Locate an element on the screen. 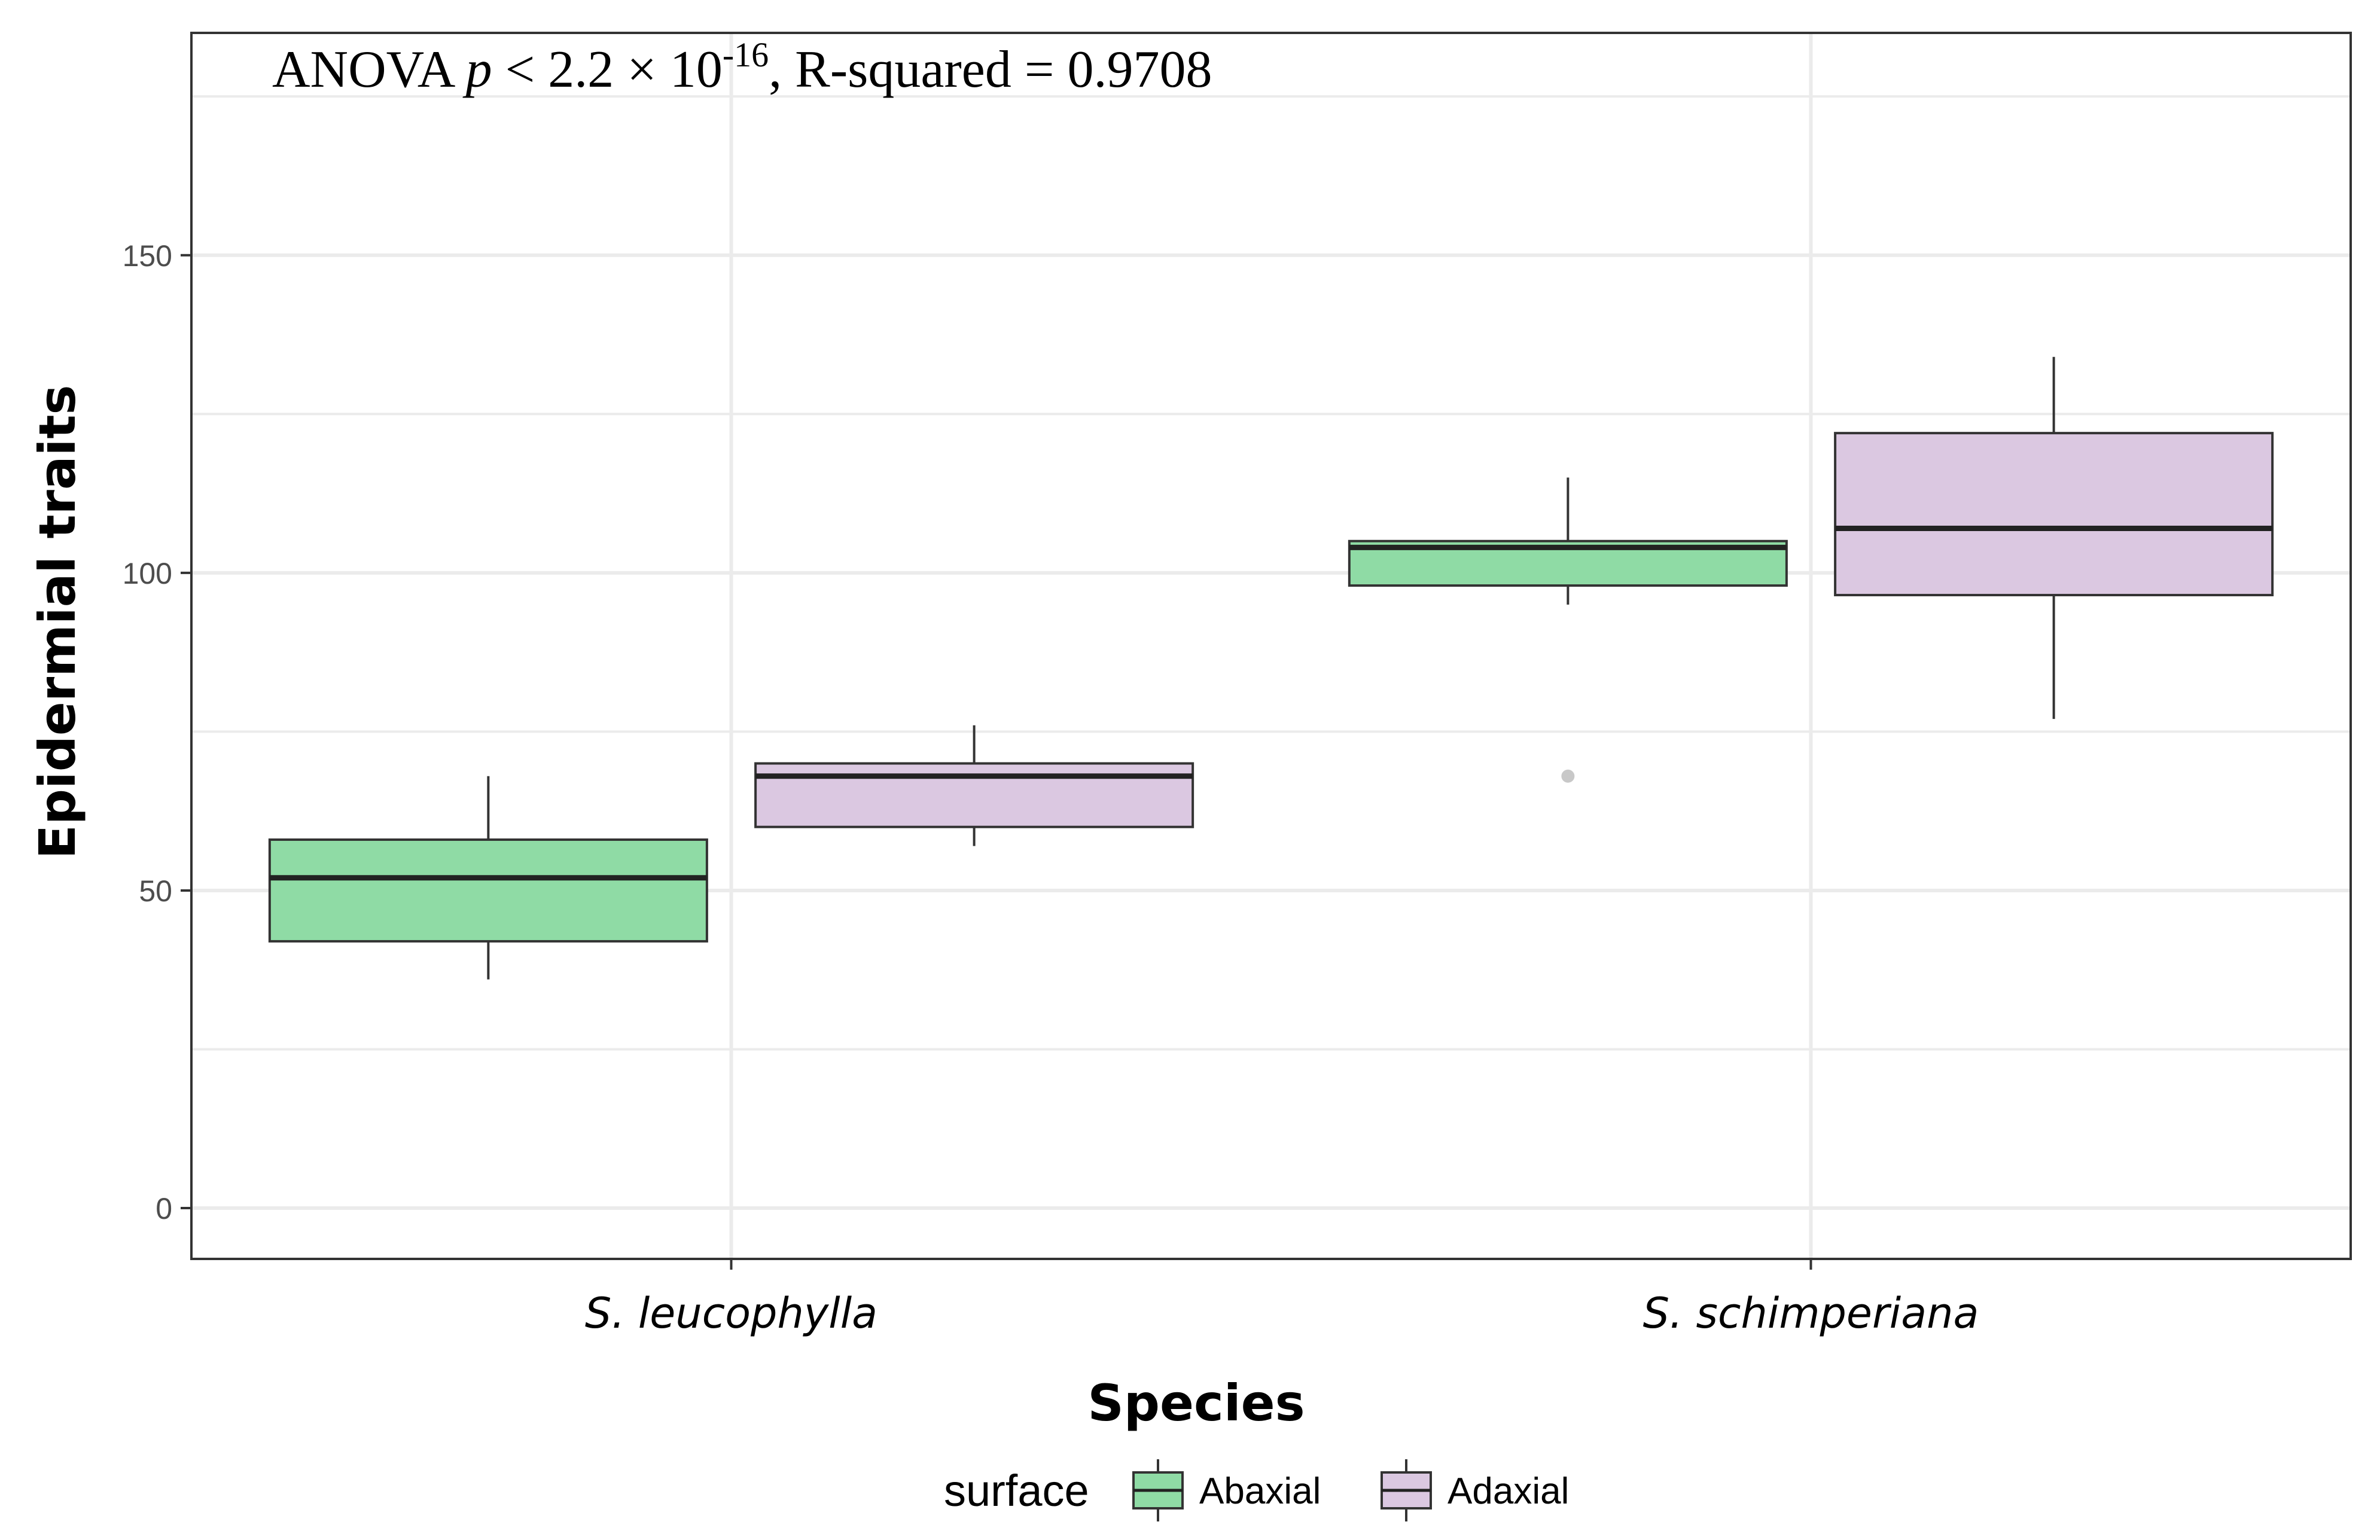 The image size is (2380, 1540). y-tick-label: 100 is located at coordinates (147, 573).